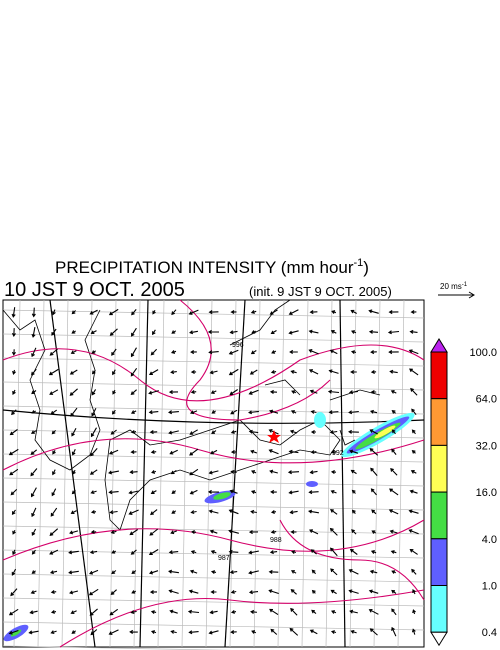 This screenshot has width=500, height=650. I want to click on colorbar-over, so click(439, 345).